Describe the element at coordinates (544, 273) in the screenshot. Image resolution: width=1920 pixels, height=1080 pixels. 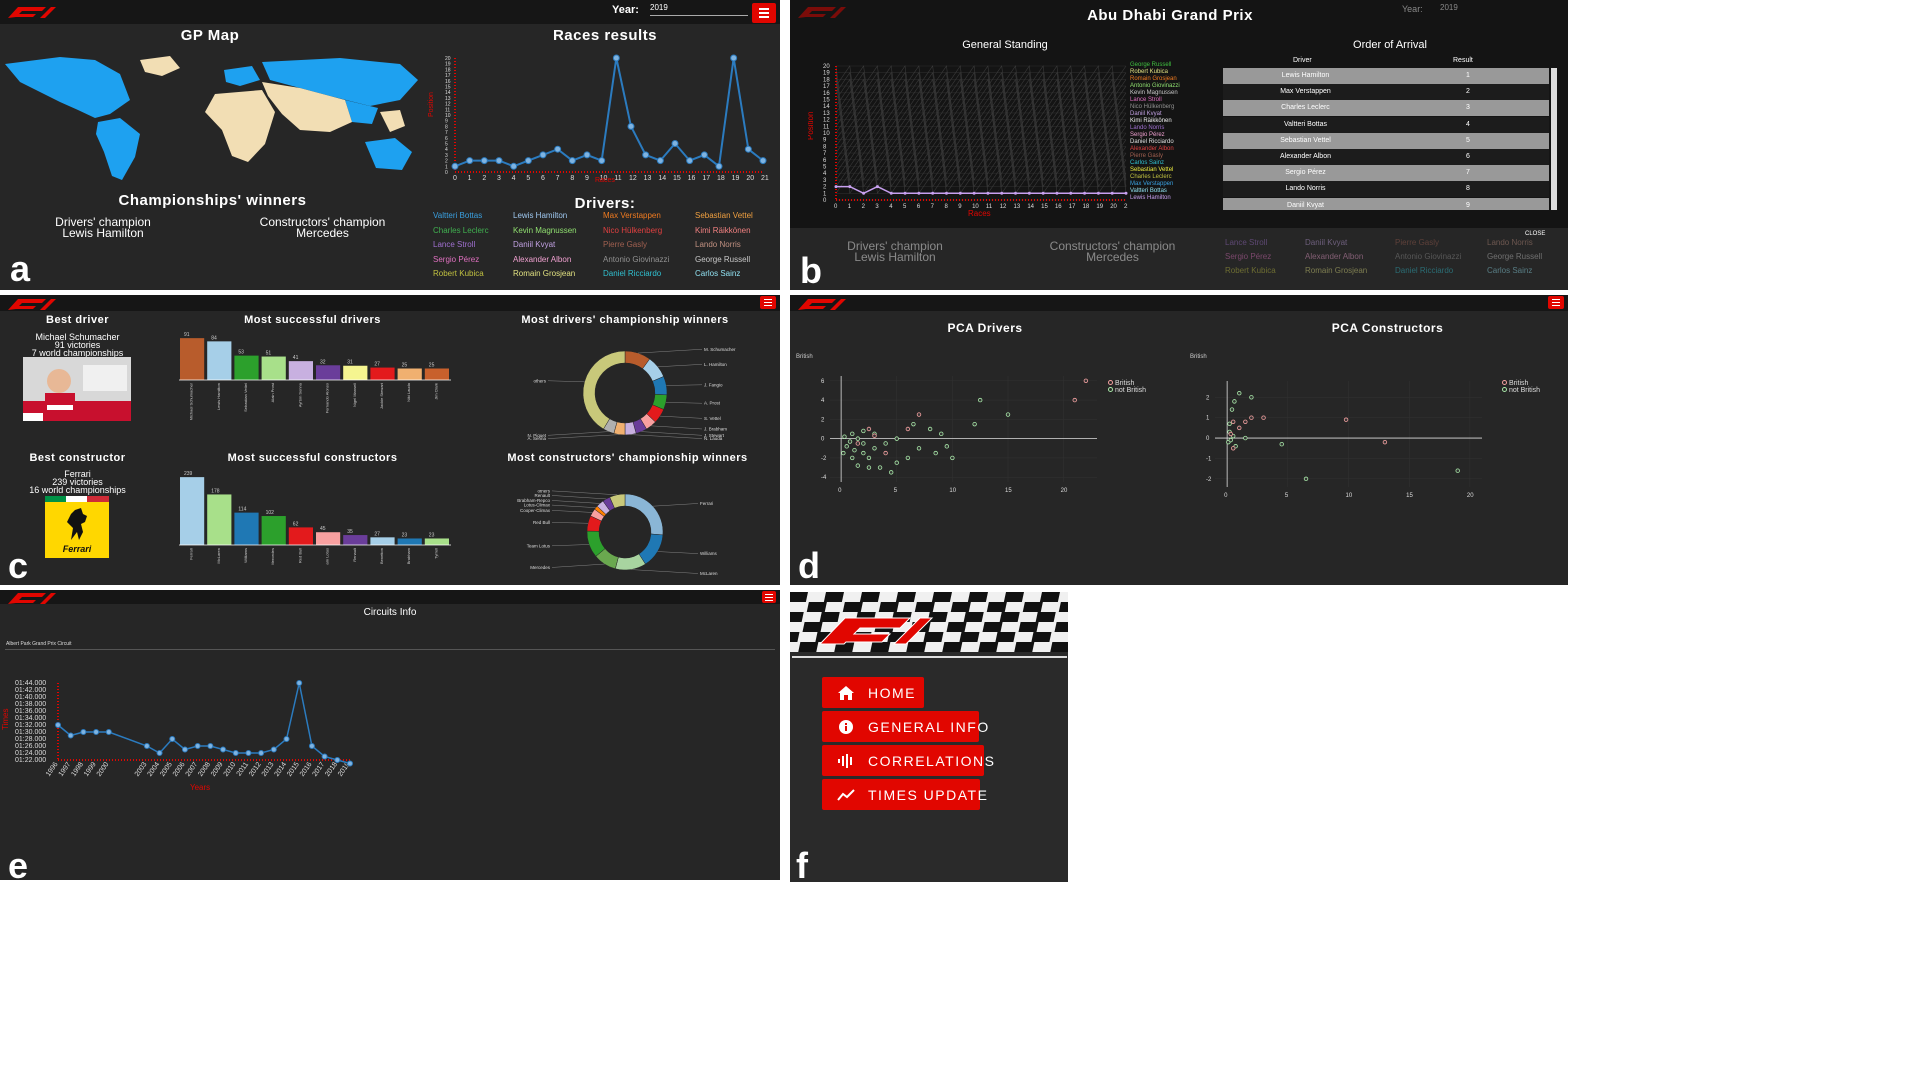
I see `driver-legend-item: Romain Grosjean` at that location.